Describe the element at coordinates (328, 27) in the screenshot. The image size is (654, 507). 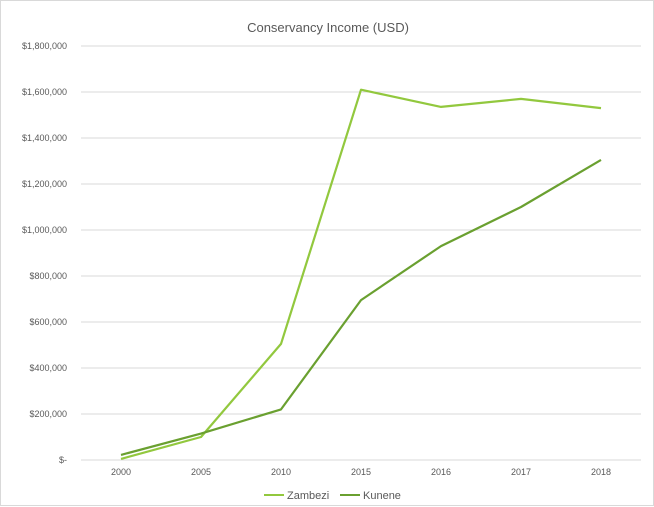
I see `chart-title: Conservancy Income (USD)` at that location.